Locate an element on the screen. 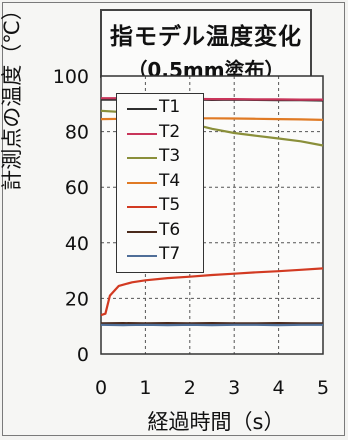 This screenshot has height=440, width=348. legend-item: T5 is located at coordinates (165, 207).